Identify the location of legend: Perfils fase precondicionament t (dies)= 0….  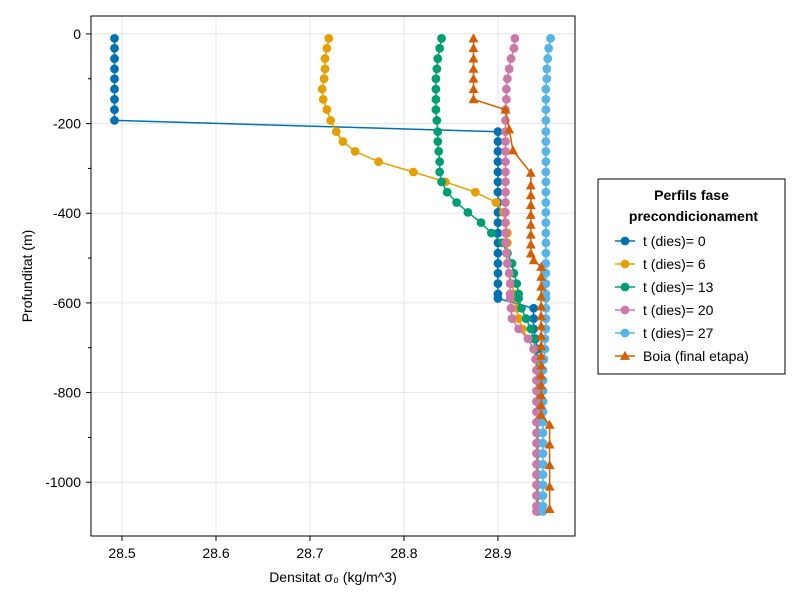
(691, 276).